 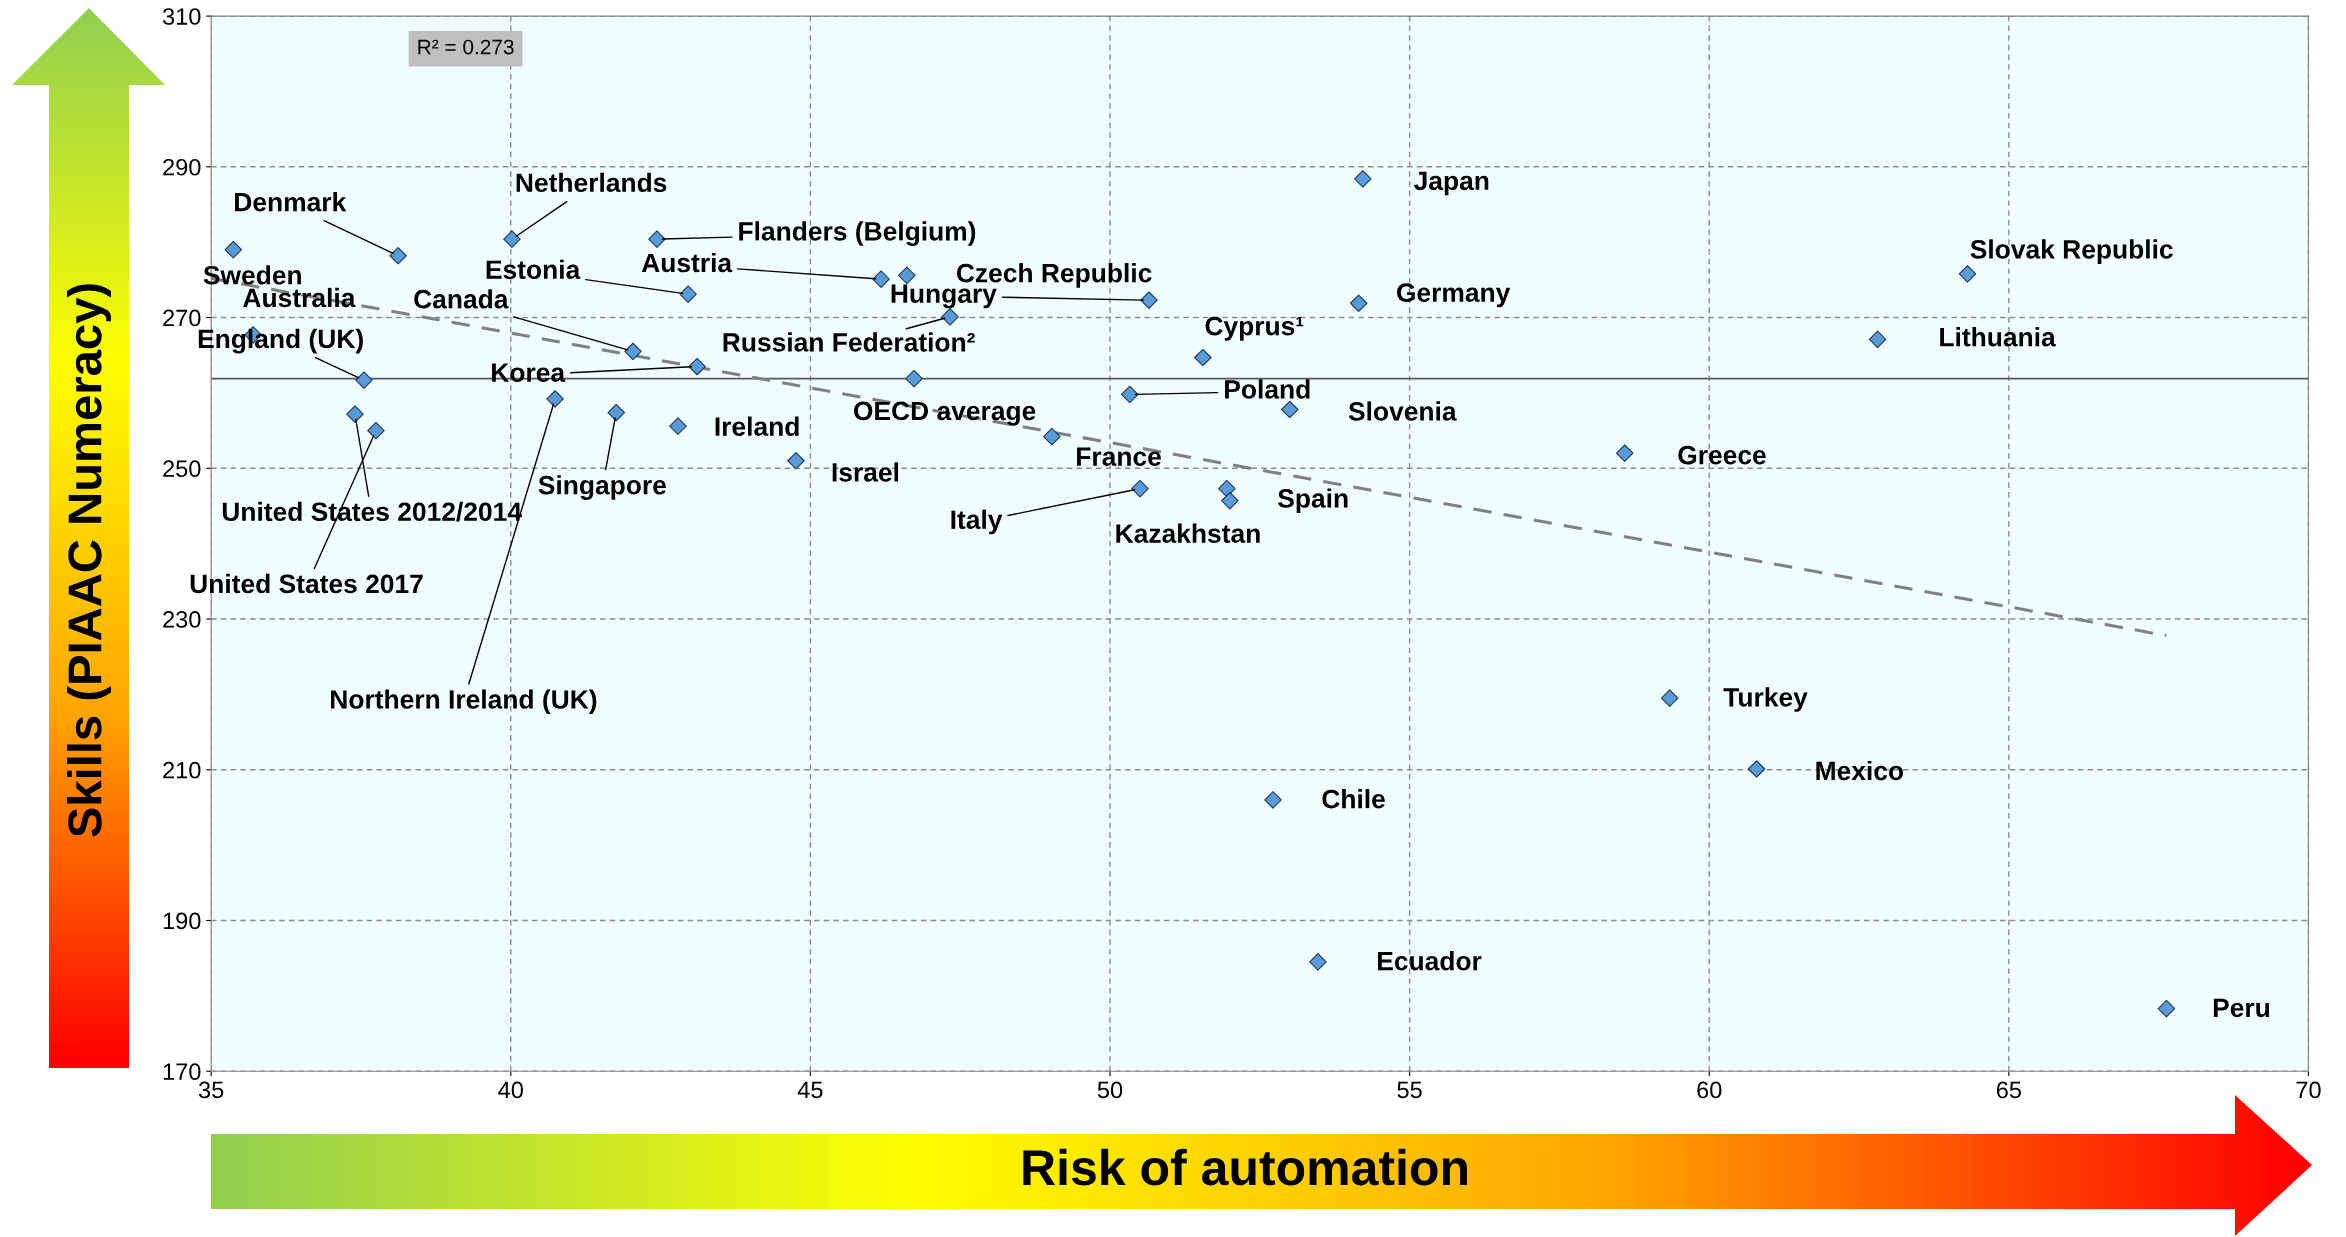 What do you see at coordinates (2008, 1090) in the screenshot?
I see `x-tick-label: 65` at bounding box center [2008, 1090].